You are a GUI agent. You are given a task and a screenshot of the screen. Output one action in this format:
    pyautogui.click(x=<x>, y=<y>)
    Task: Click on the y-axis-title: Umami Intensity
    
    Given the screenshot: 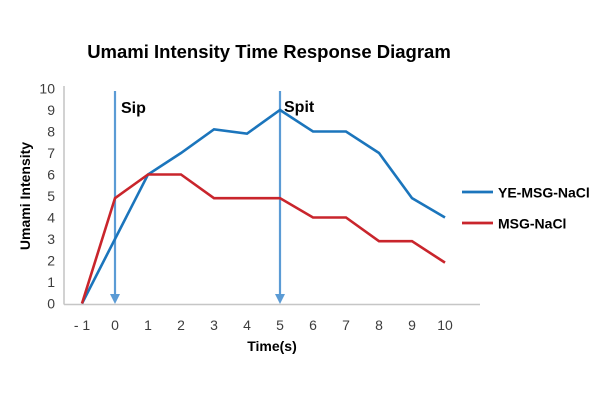 What is the action you would take?
    pyautogui.click(x=25, y=196)
    